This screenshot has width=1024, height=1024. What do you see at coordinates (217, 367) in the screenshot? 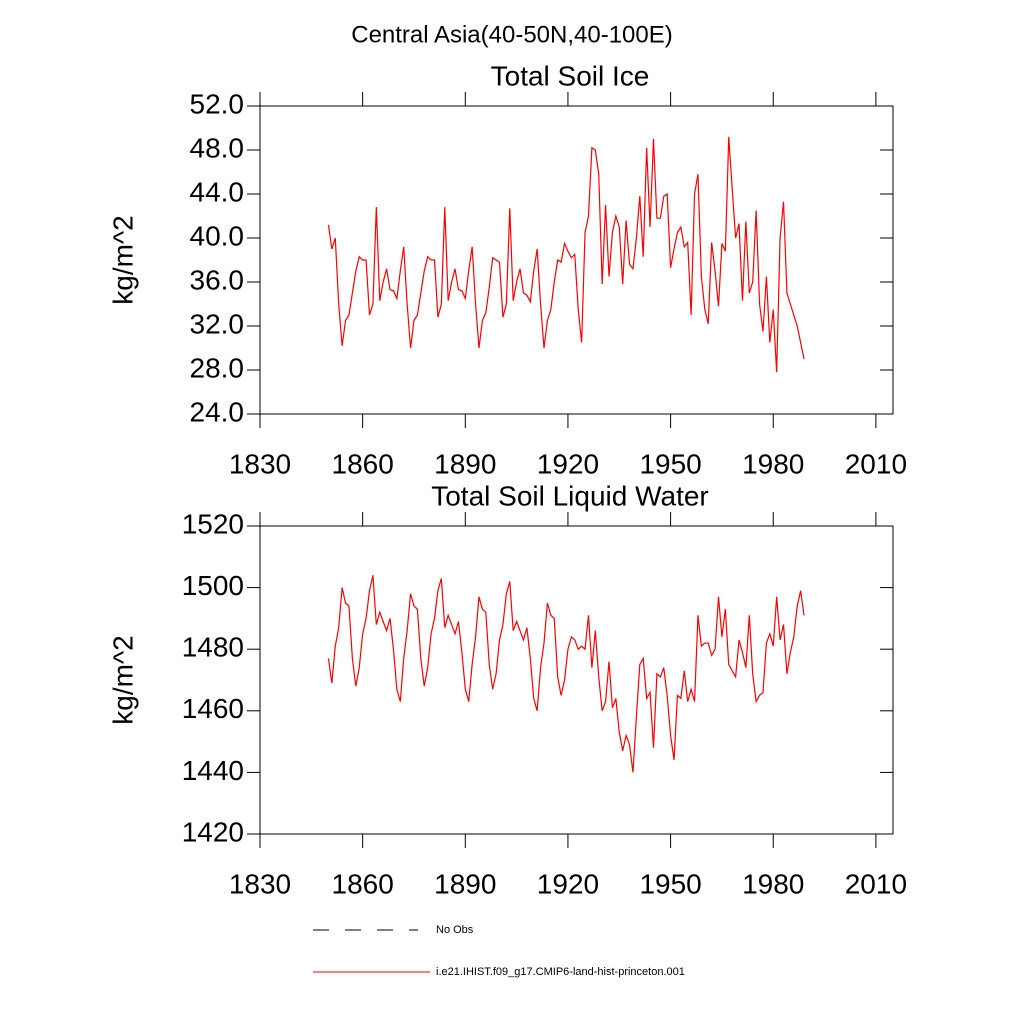
I see `y-tick-label: 28.0` at bounding box center [217, 367].